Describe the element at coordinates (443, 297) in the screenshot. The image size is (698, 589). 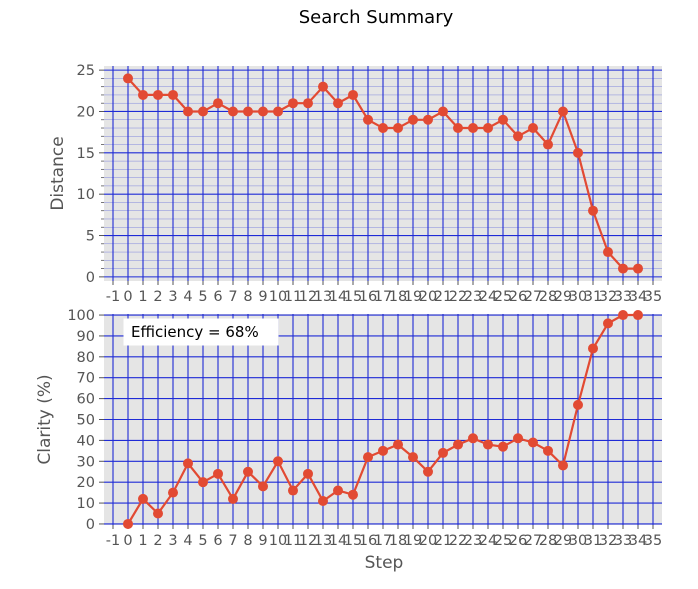
I see `distance-x-tick-label: 21` at that location.